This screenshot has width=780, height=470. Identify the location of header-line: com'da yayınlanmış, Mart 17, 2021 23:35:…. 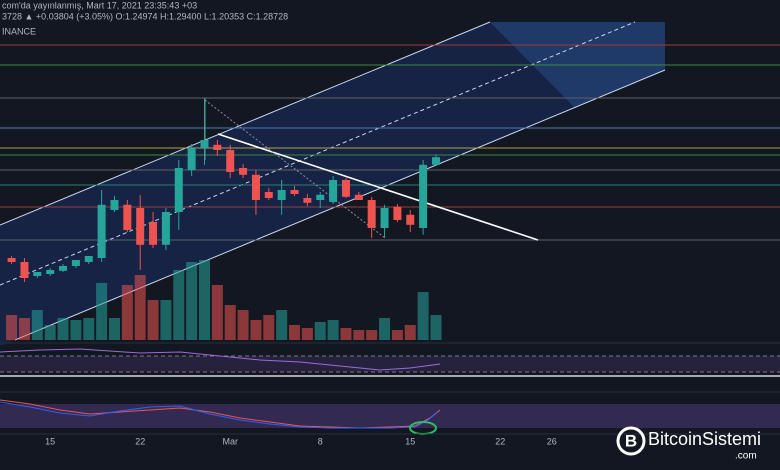
(99, 5).